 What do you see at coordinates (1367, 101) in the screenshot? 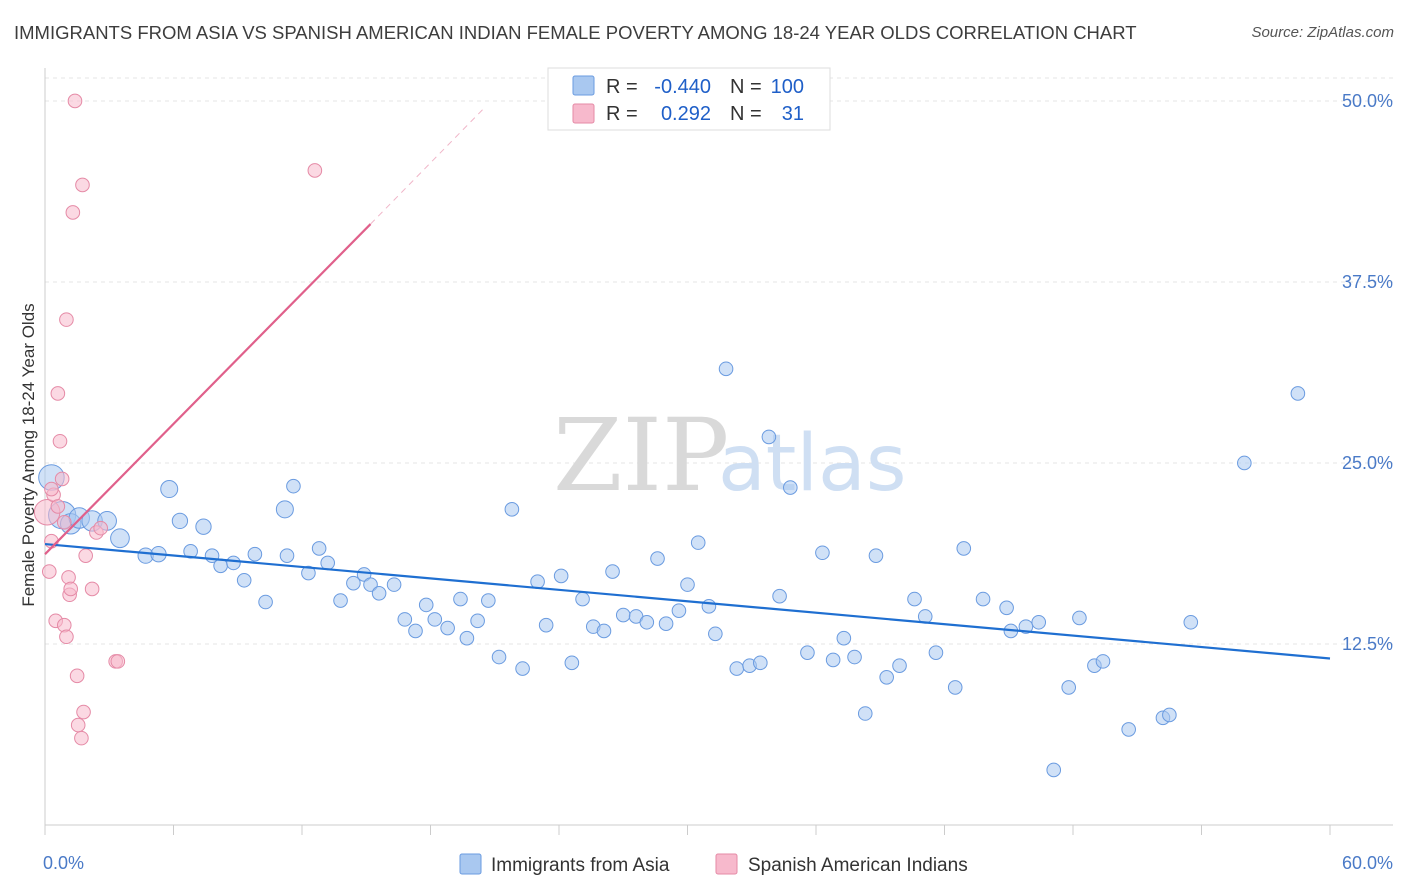
I see `y-tick-label: 50.0%` at bounding box center [1367, 101].